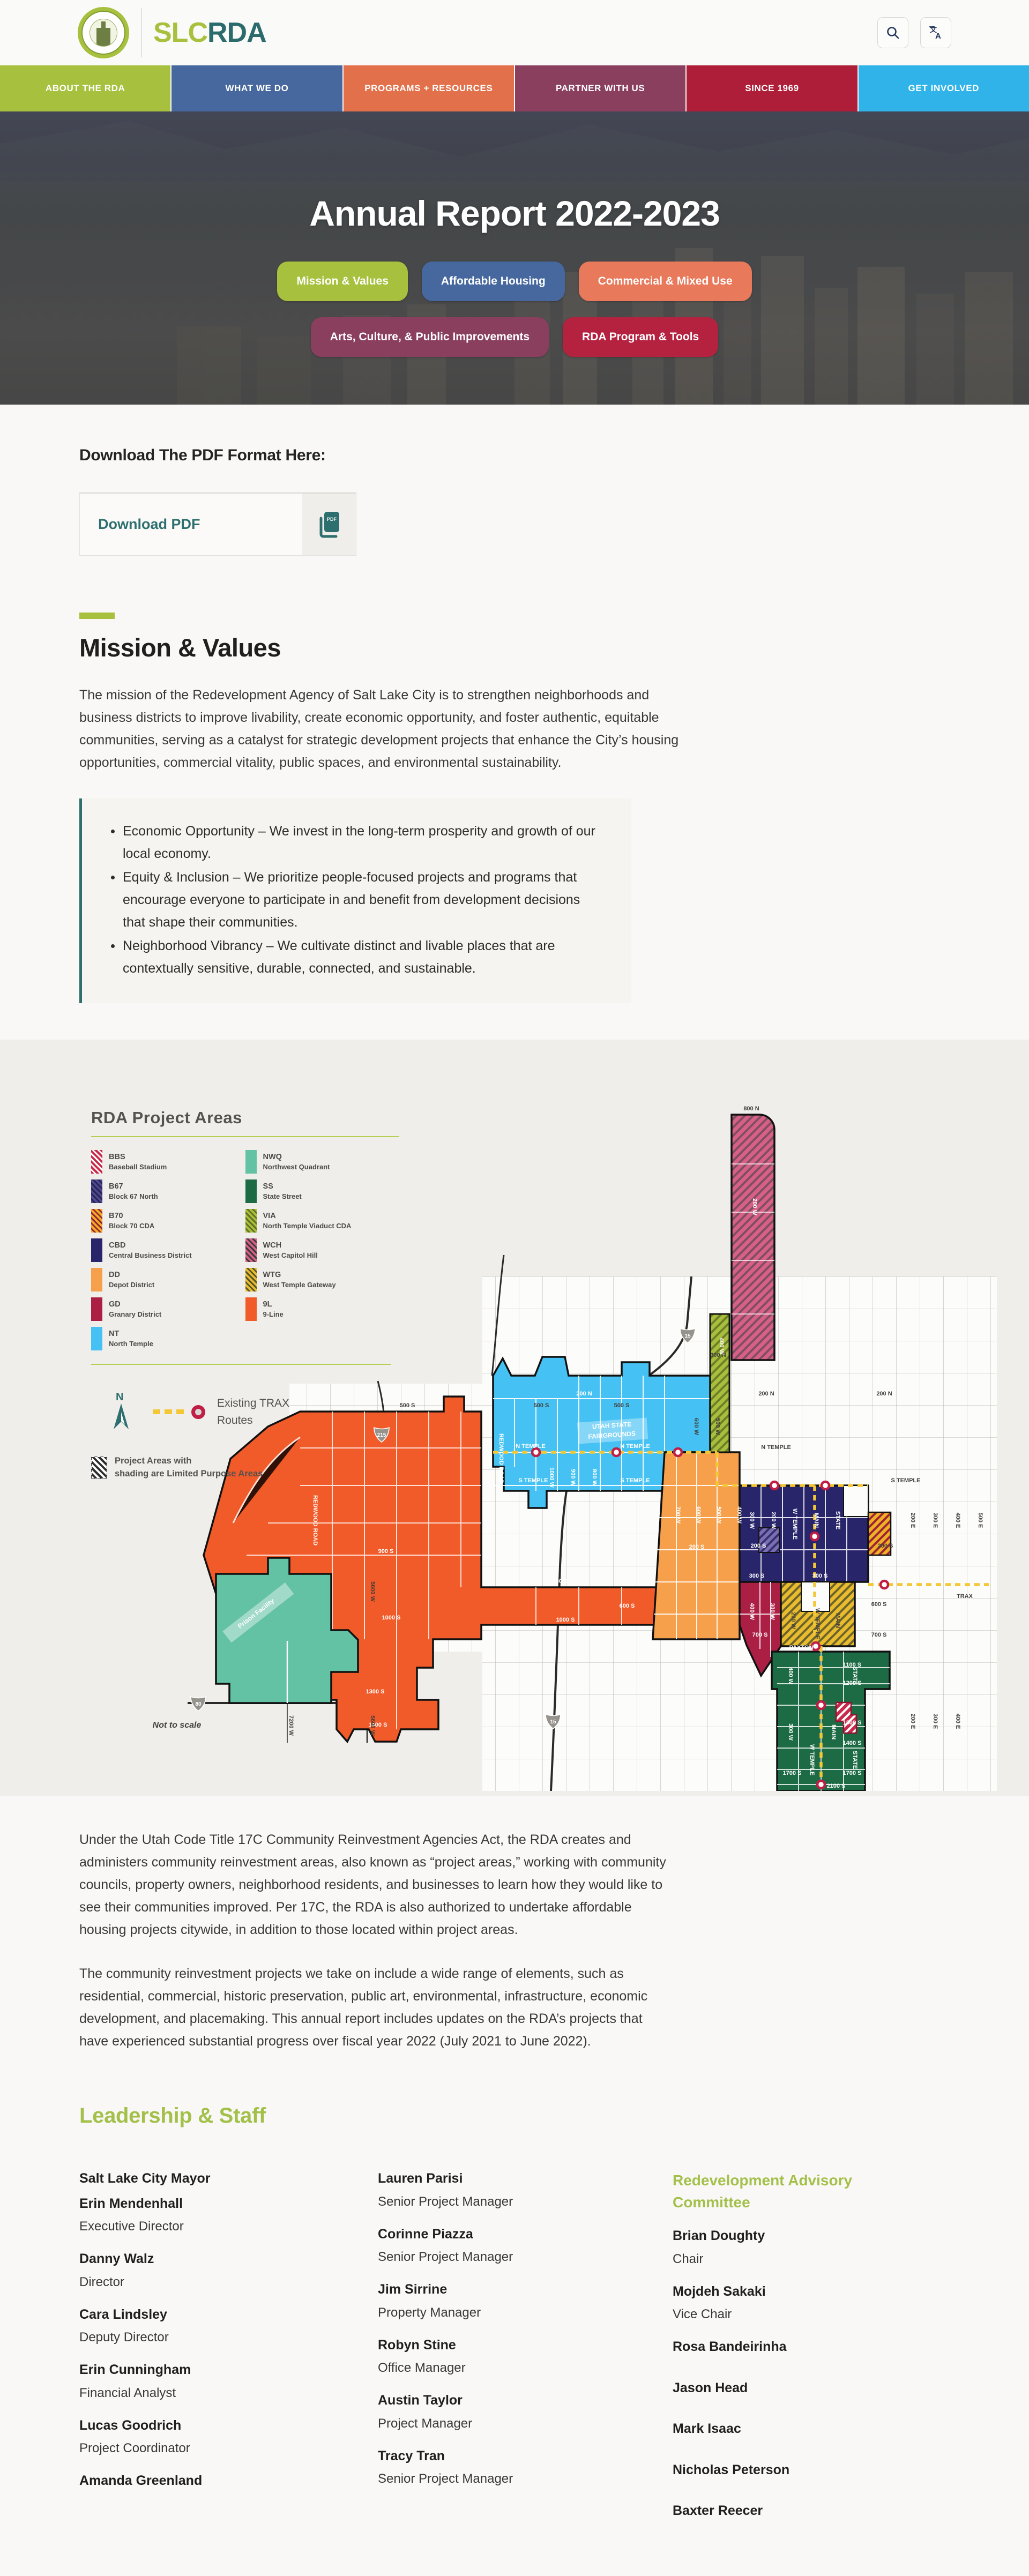  I want to click on hero-pill-mission-values: Mission & Values, so click(342, 281).